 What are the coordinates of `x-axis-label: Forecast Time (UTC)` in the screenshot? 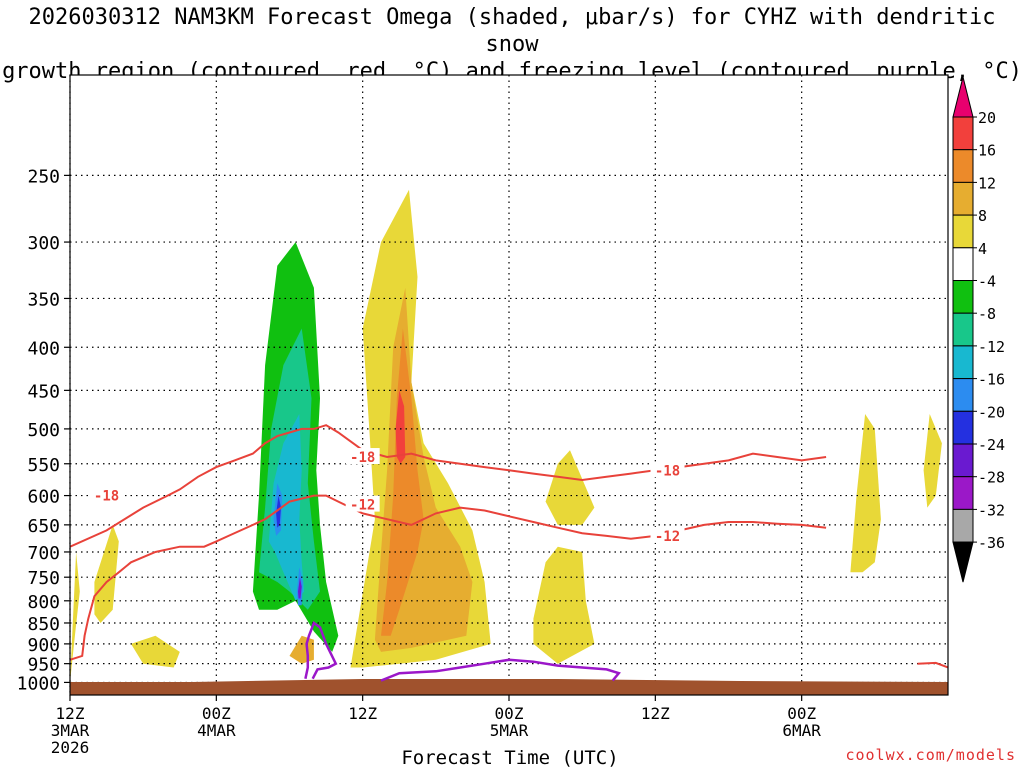 It's located at (509, 757).